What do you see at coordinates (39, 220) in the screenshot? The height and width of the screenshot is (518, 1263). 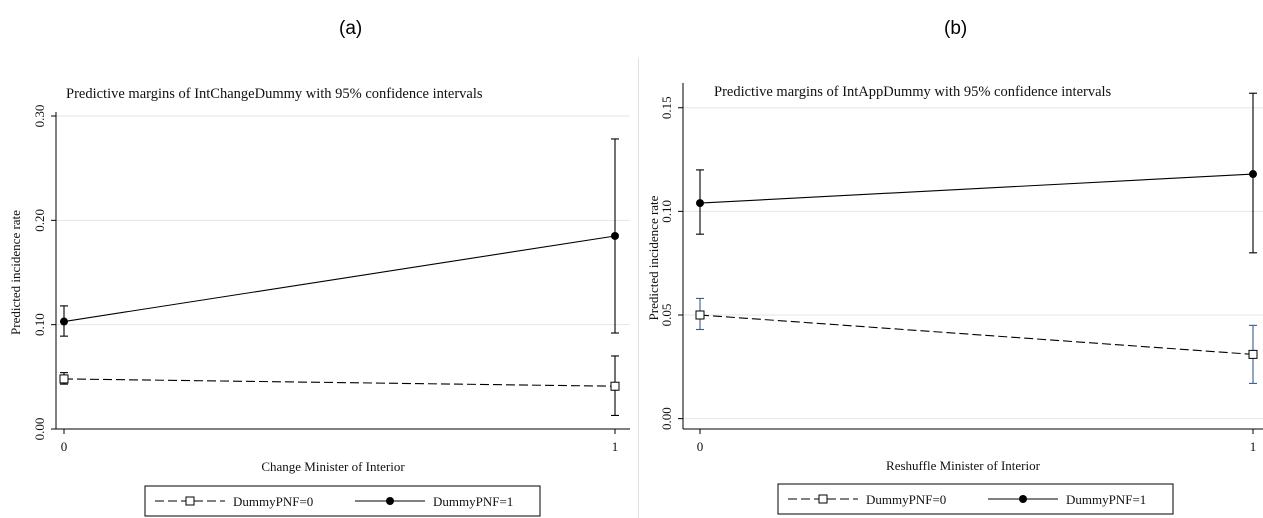 I see `y-tick-label: 0.20` at bounding box center [39, 220].